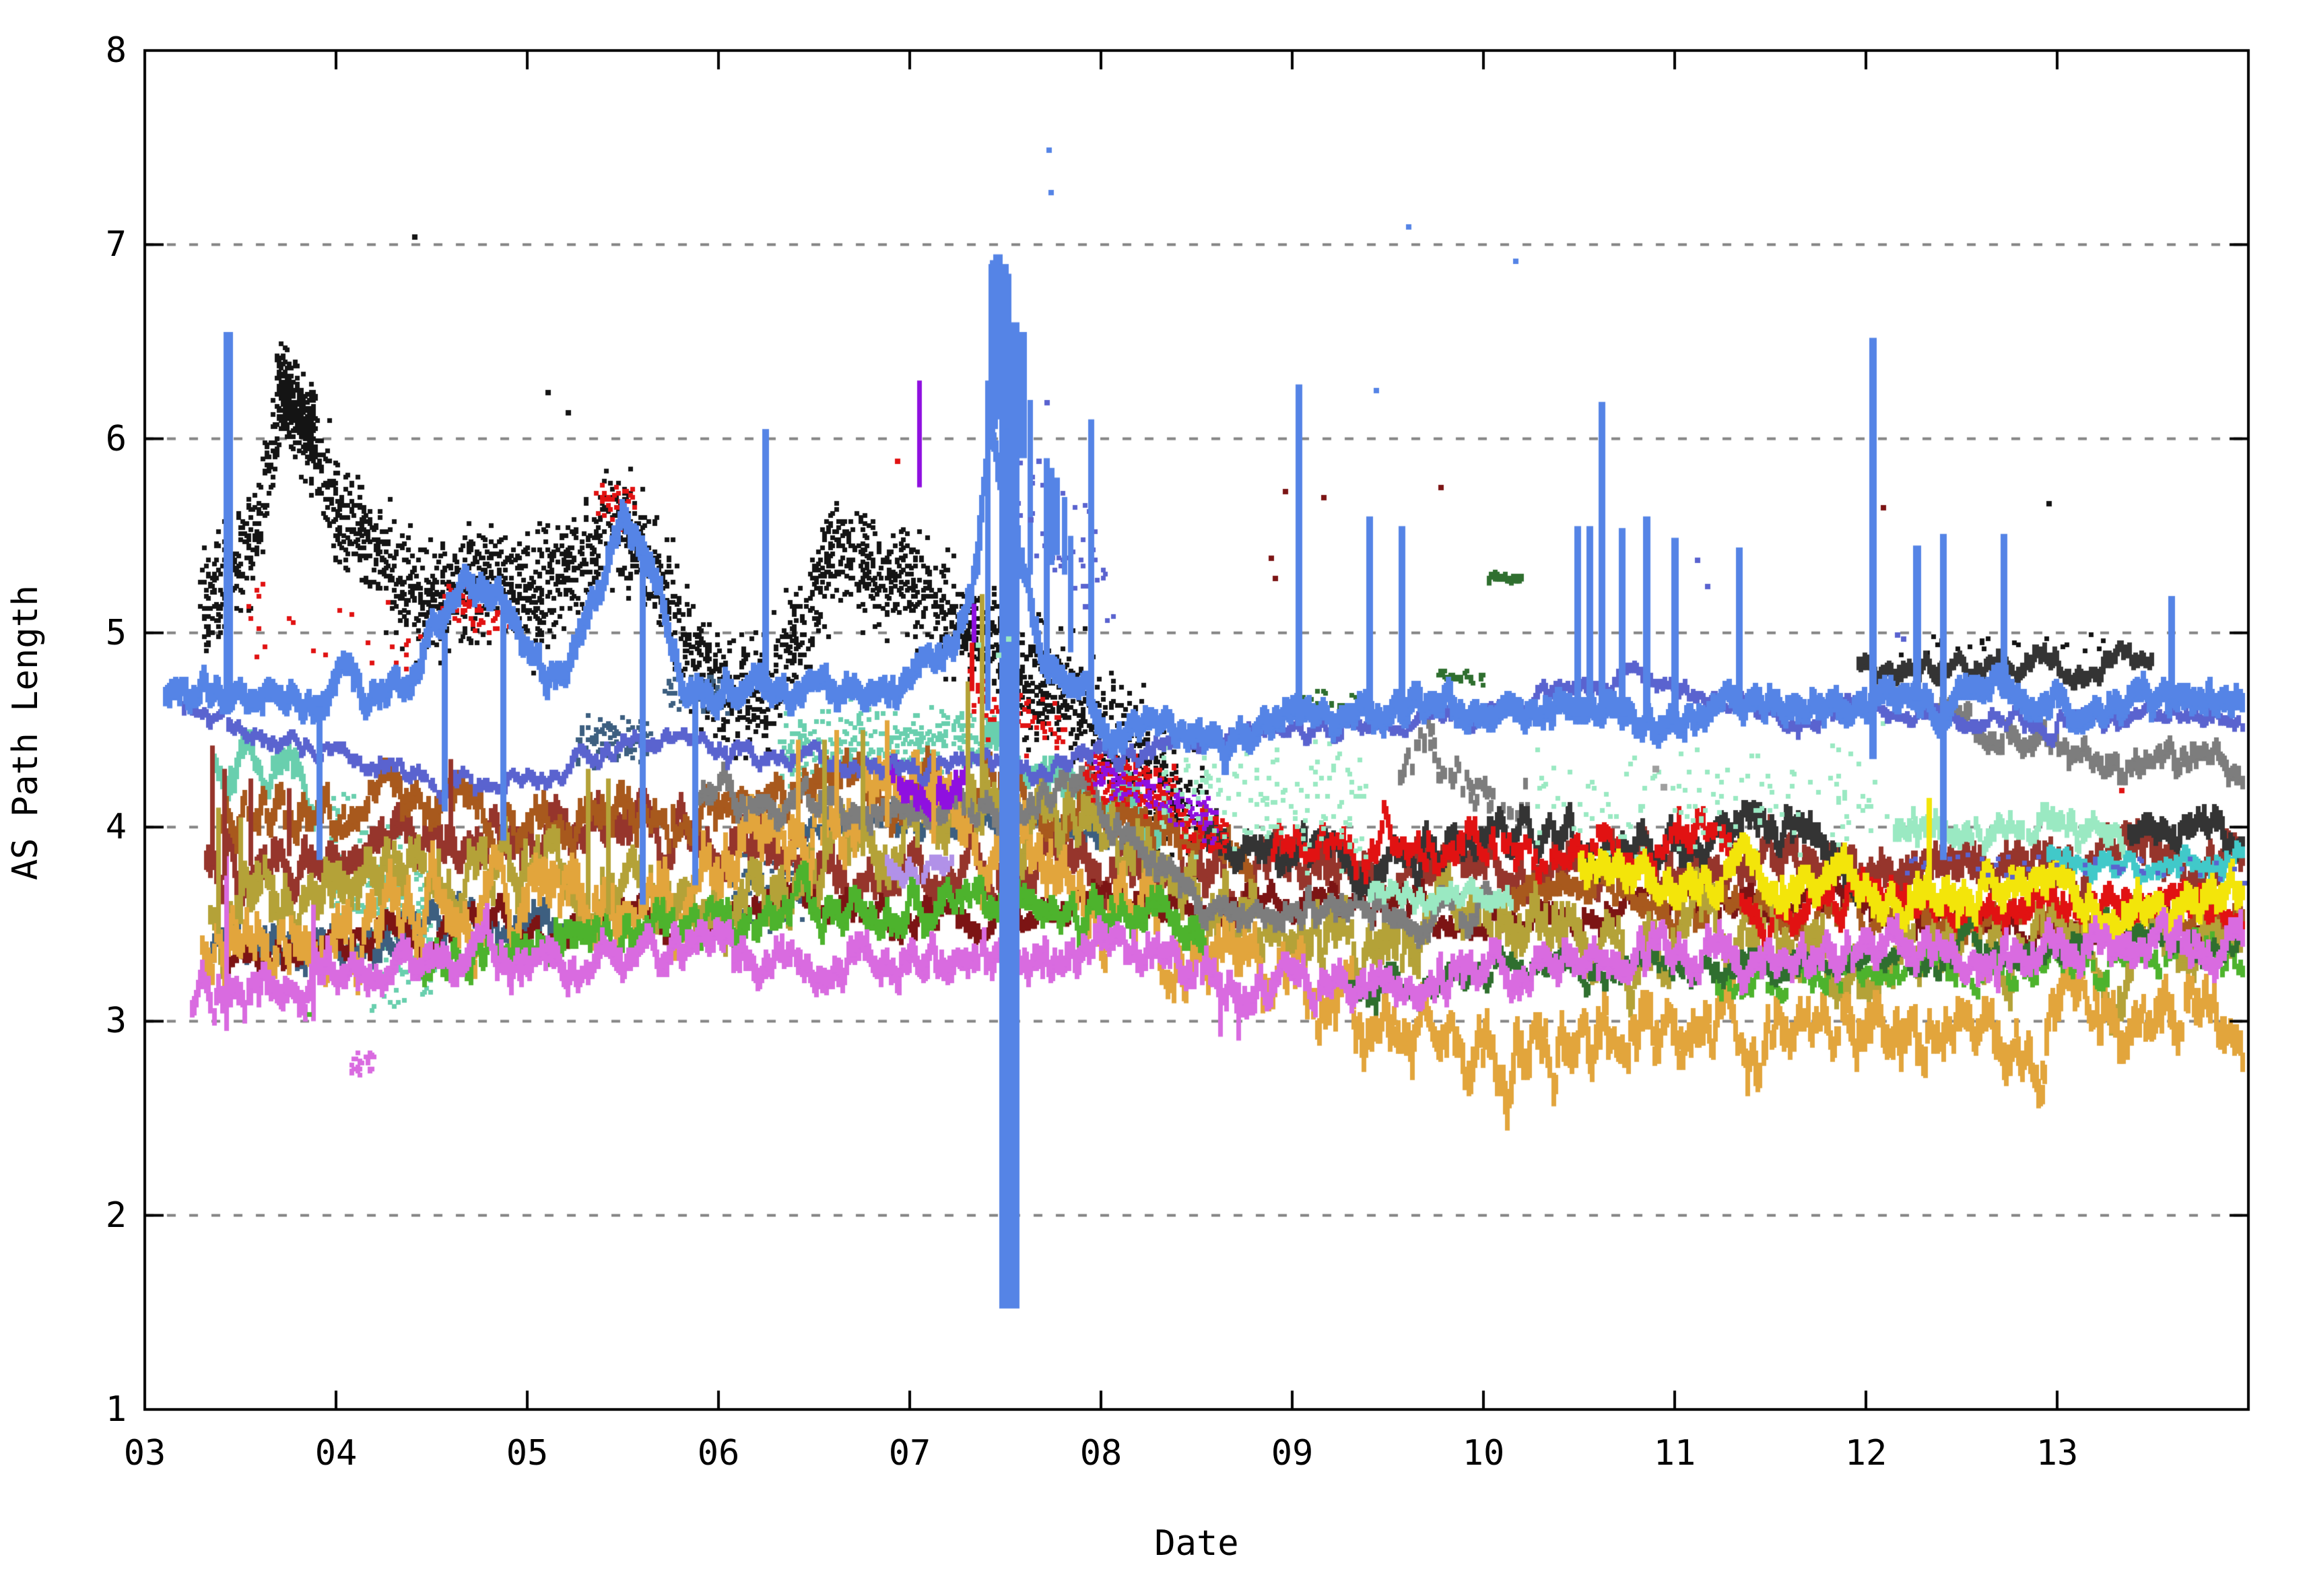 The height and width of the screenshot is (1596, 2309). I want to click on x-tick-label: 08, so click(1101, 1453).